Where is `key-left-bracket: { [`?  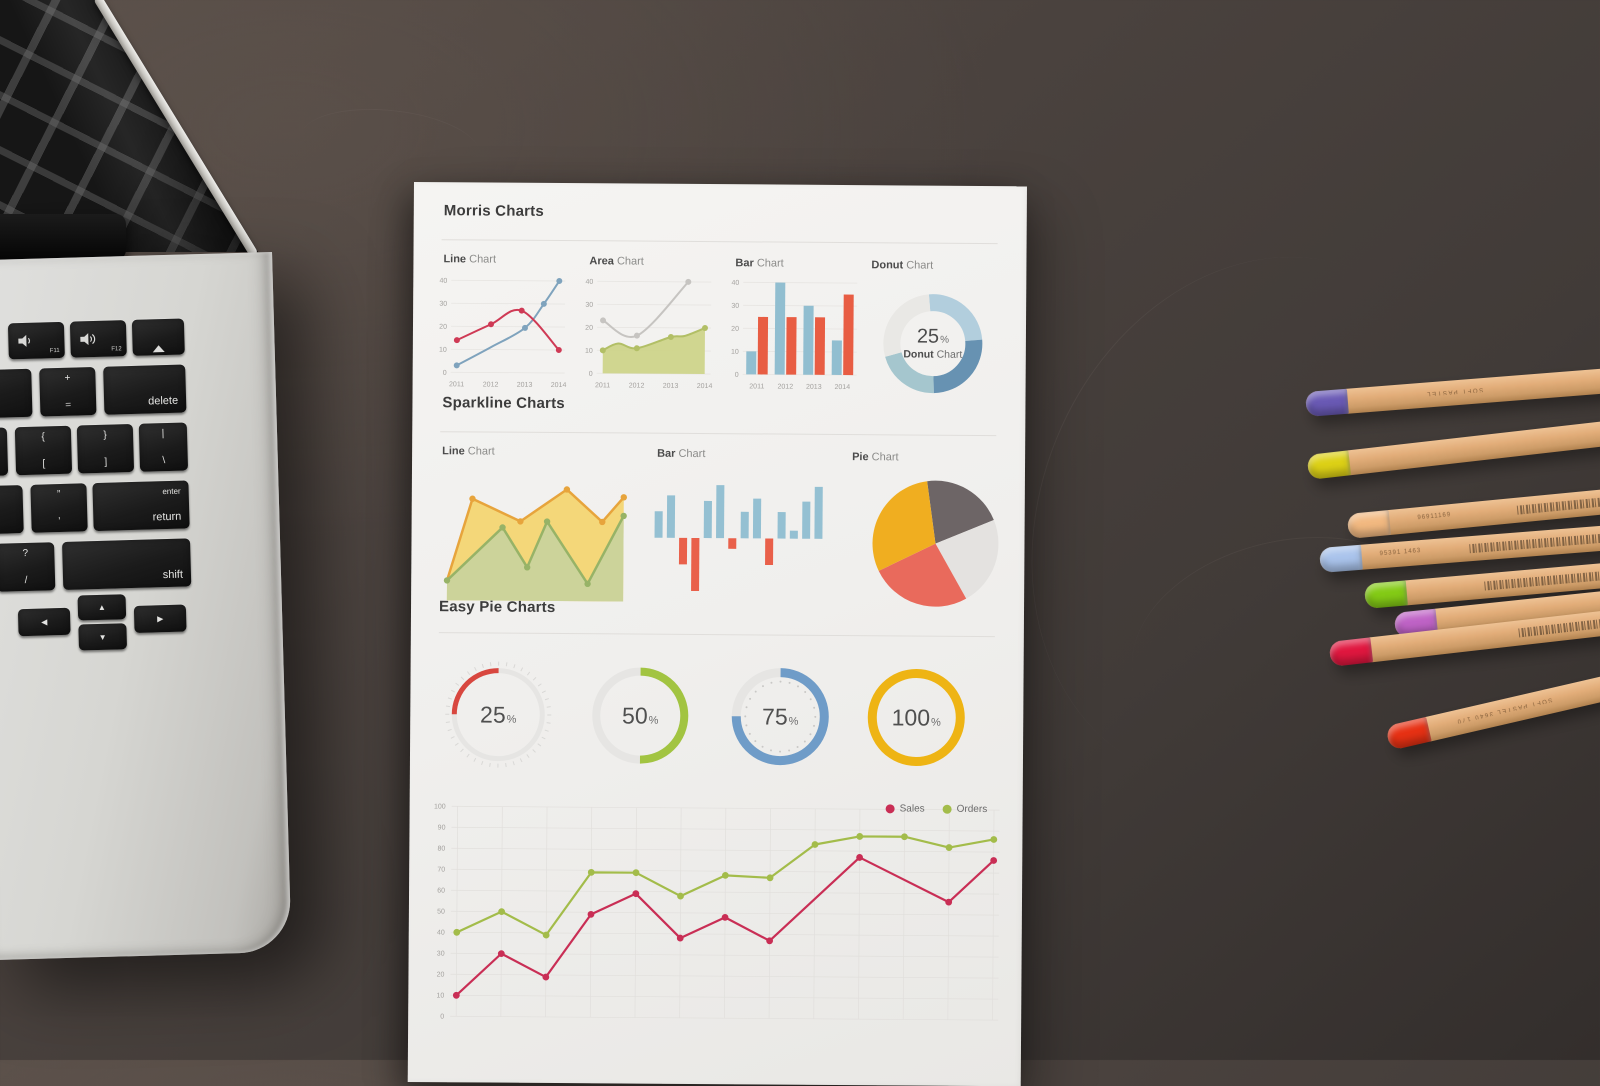
key-left-bracket: { [ is located at coordinates (43, 451).